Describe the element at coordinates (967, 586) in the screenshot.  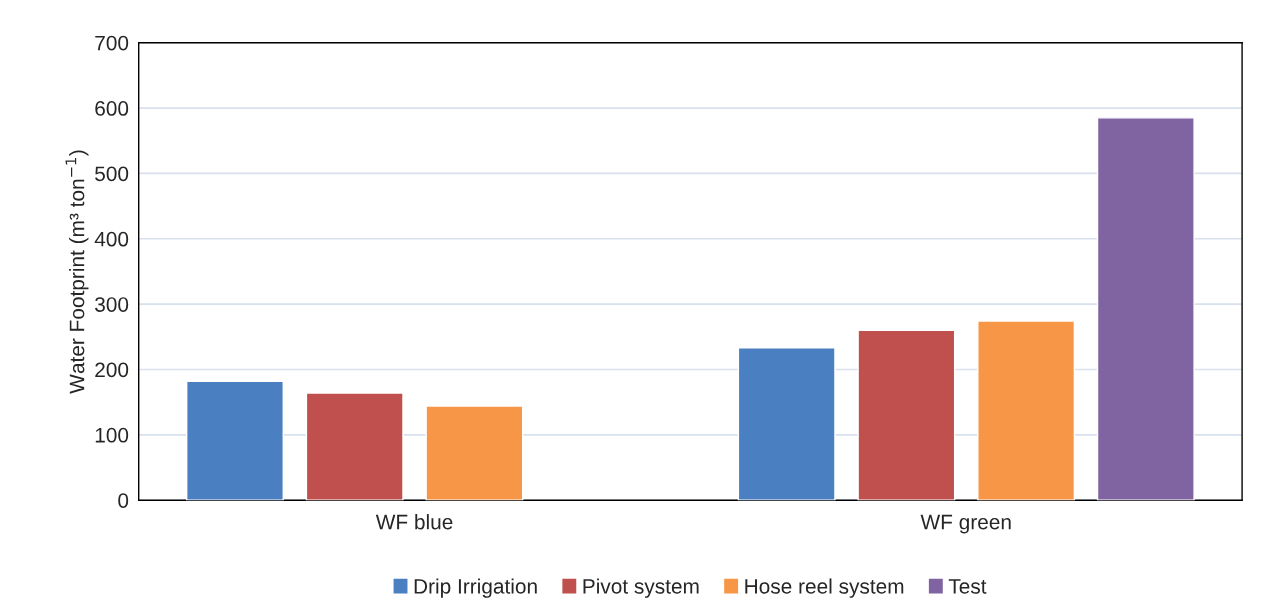
I see `legend-label: Test` at that location.